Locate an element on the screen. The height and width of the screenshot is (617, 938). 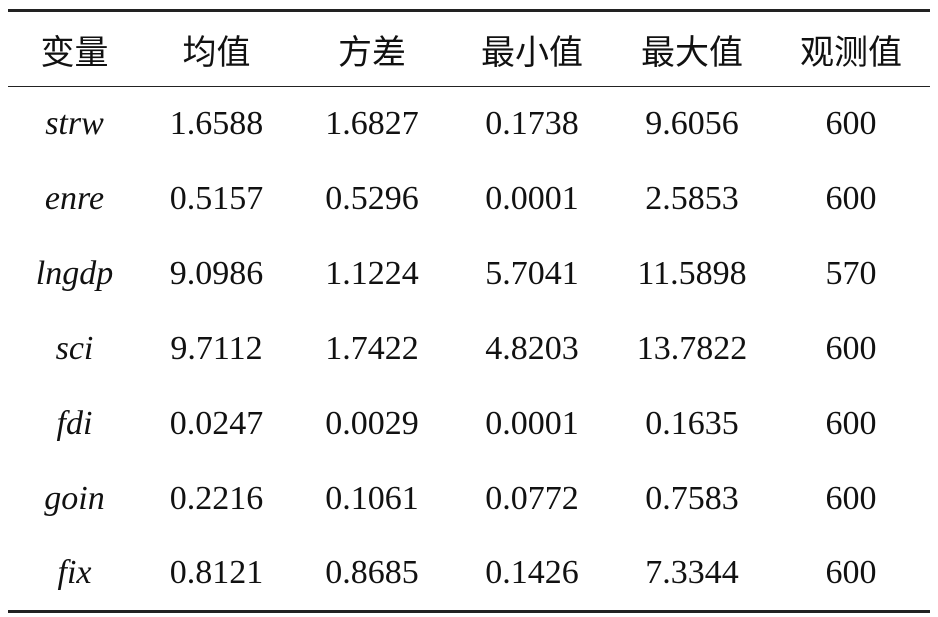
header-cell: 方差 is located at coordinates (372, 53).